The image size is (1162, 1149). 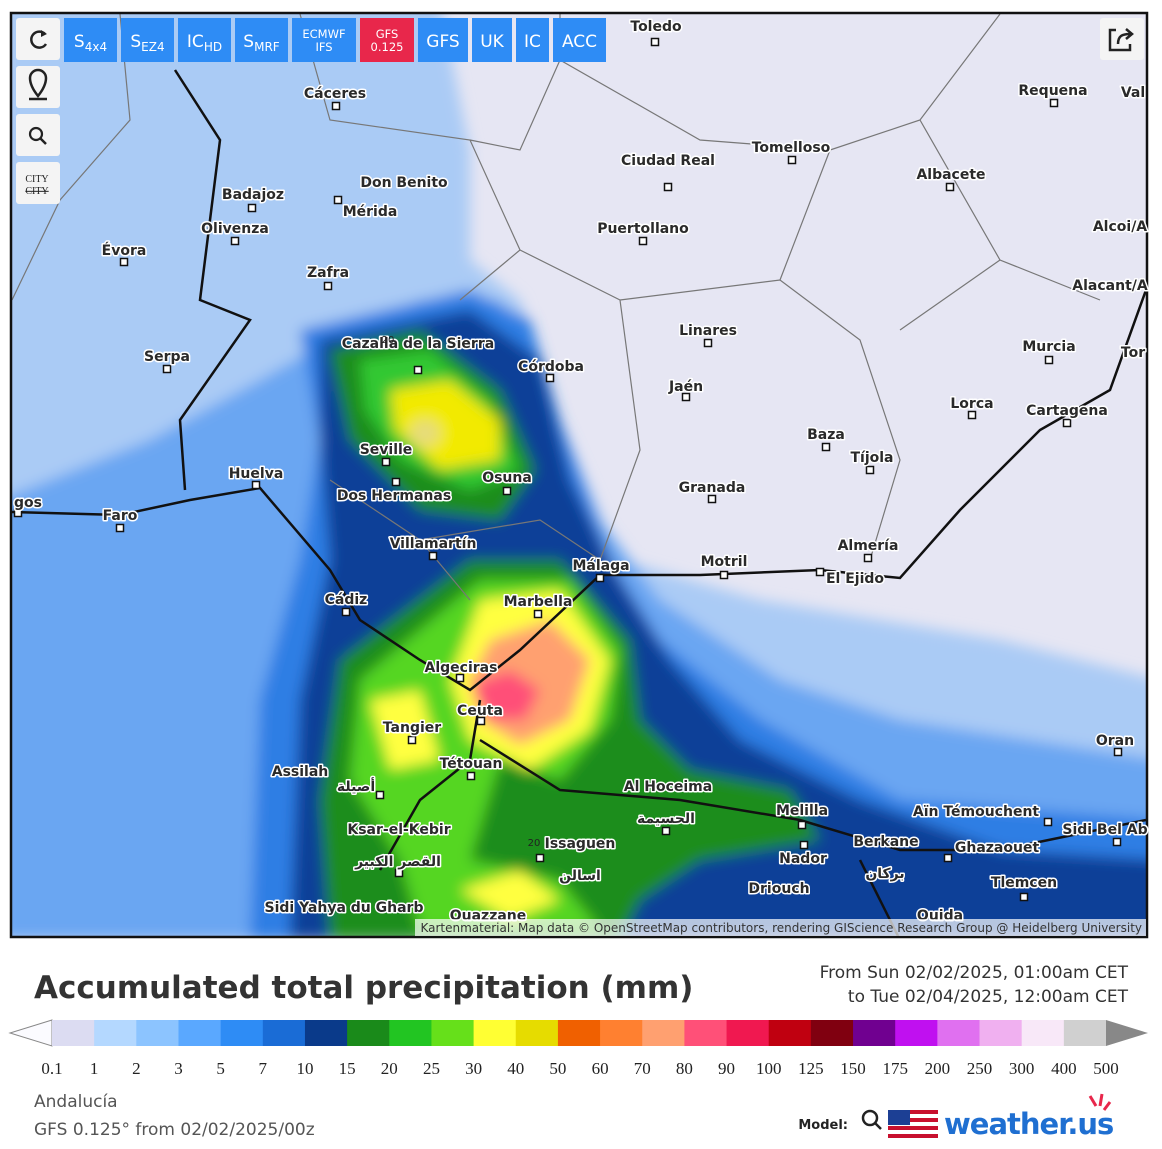 I want to click on scale-label: 7, so click(x=263, y=1068).